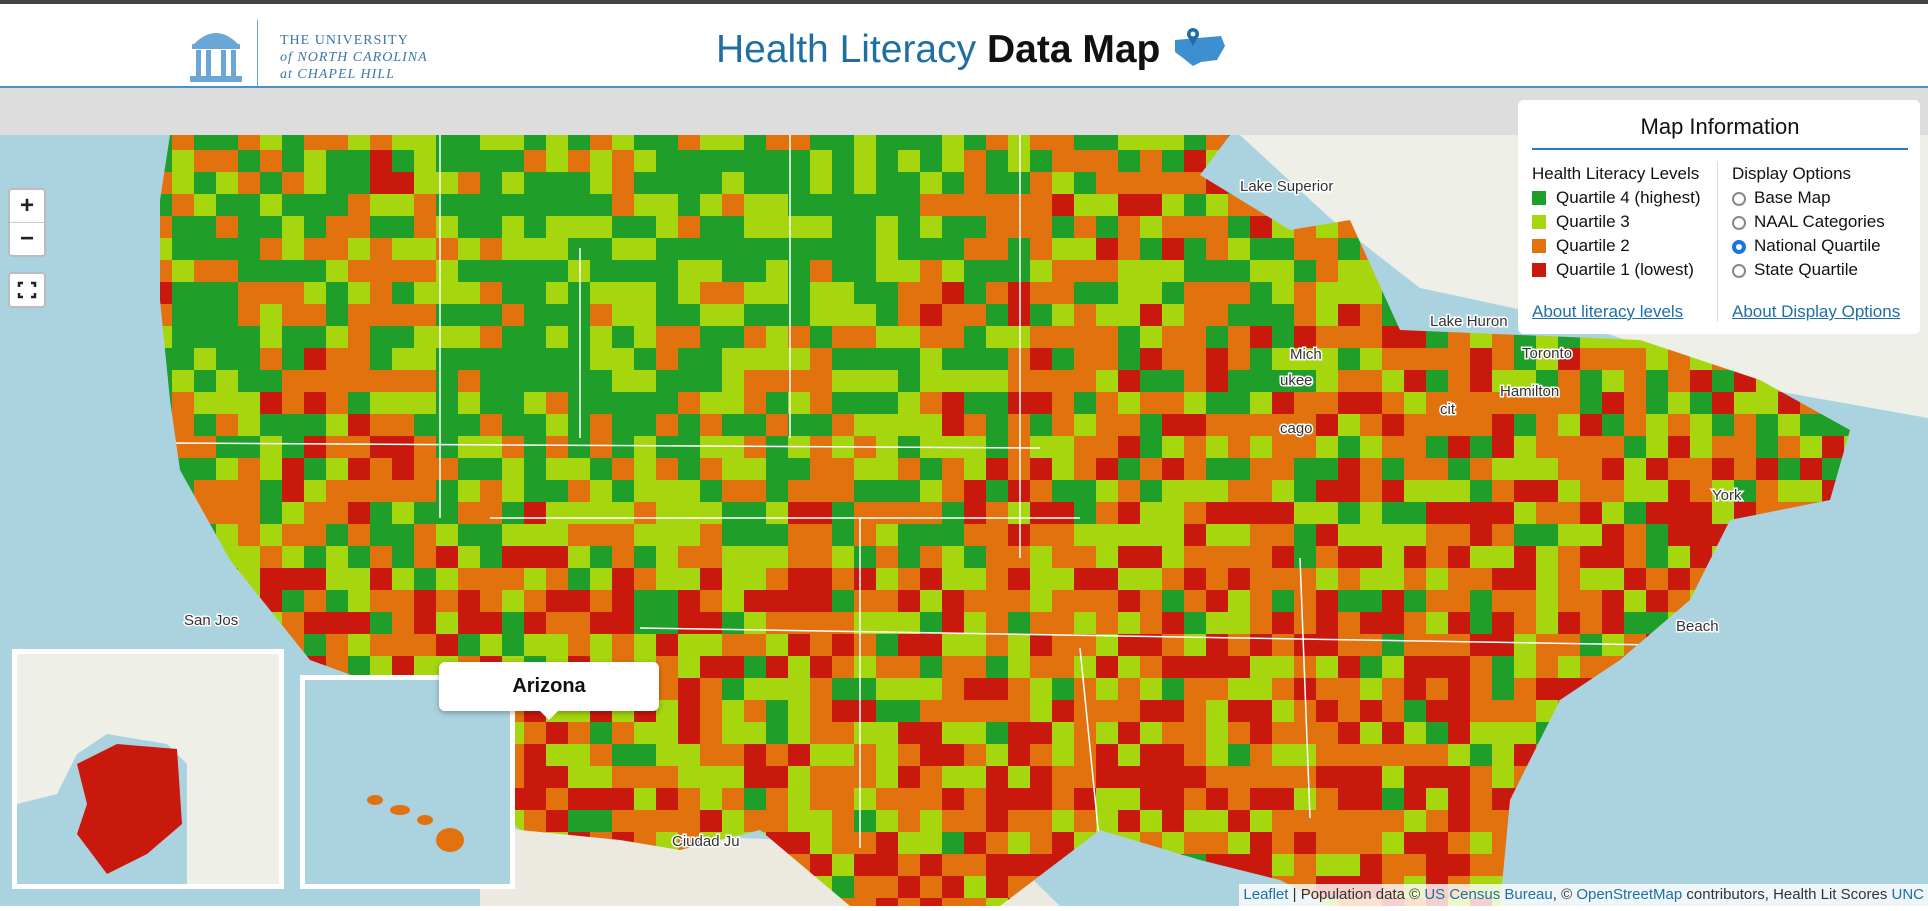  Describe the element at coordinates (1908, 894) in the screenshot. I see `unc-link: UNC` at that location.